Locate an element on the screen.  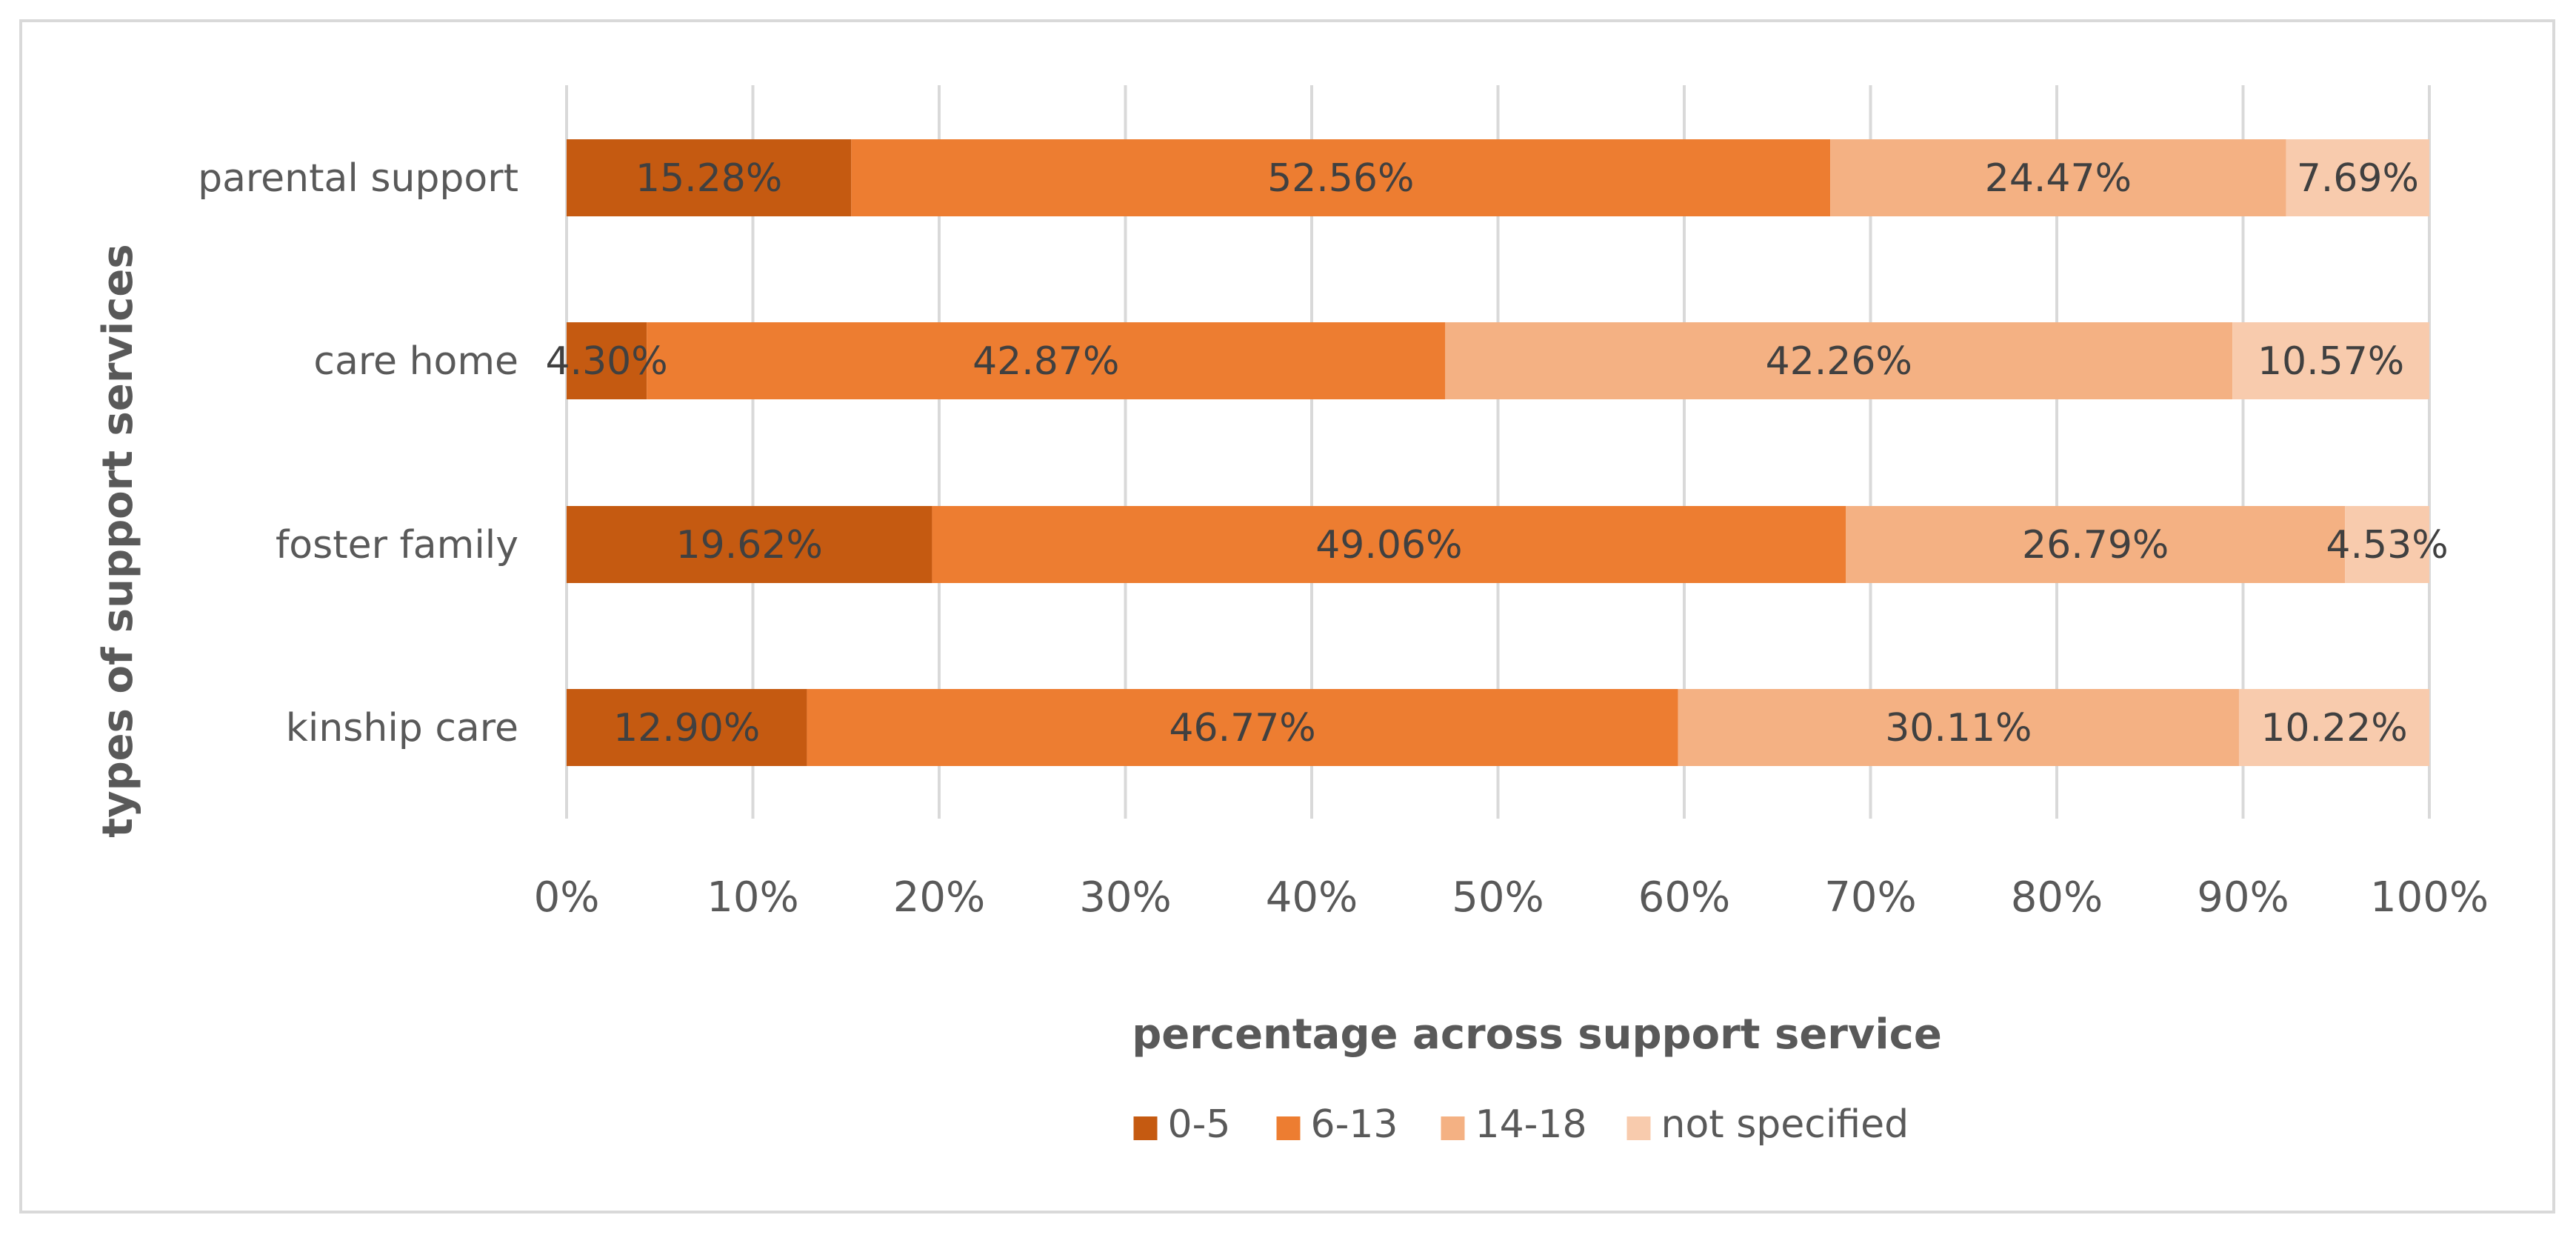
legend-label: not specified is located at coordinates (1785, 1124).